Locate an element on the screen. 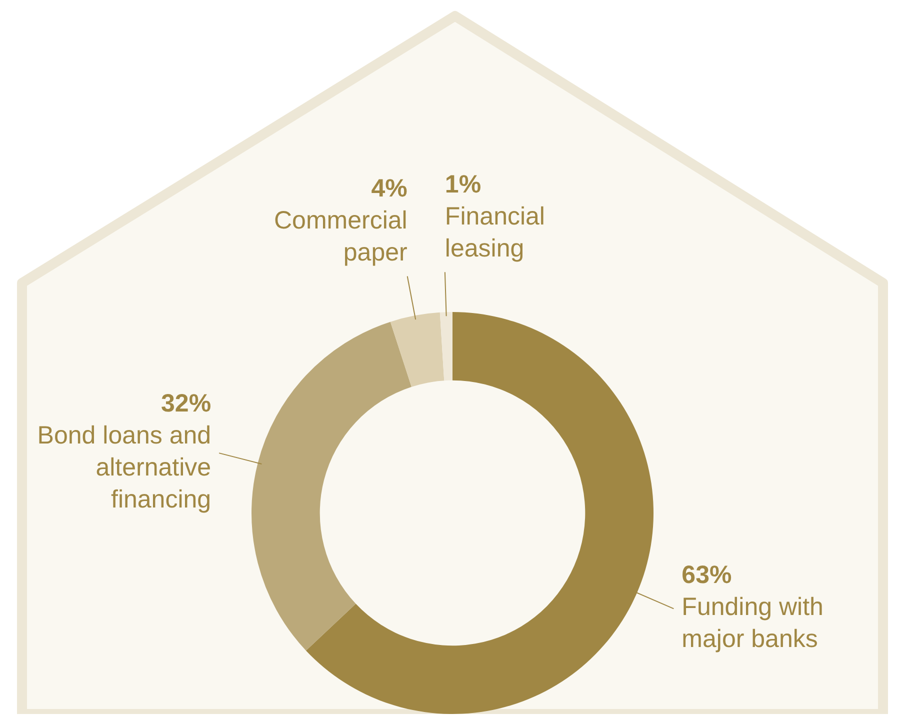  data-label: 1% is located at coordinates (463, 184).